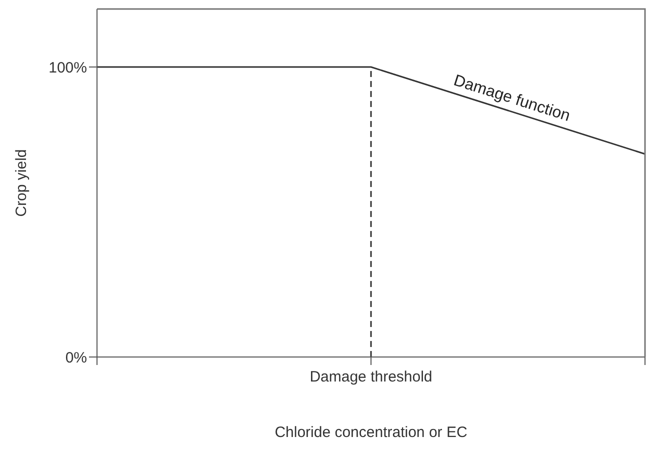 Image resolution: width=660 pixels, height=461 pixels. What do you see at coordinates (371, 377) in the screenshot?
I see `x-tick-label: Damage threshold` at bounding box center [371, 377].